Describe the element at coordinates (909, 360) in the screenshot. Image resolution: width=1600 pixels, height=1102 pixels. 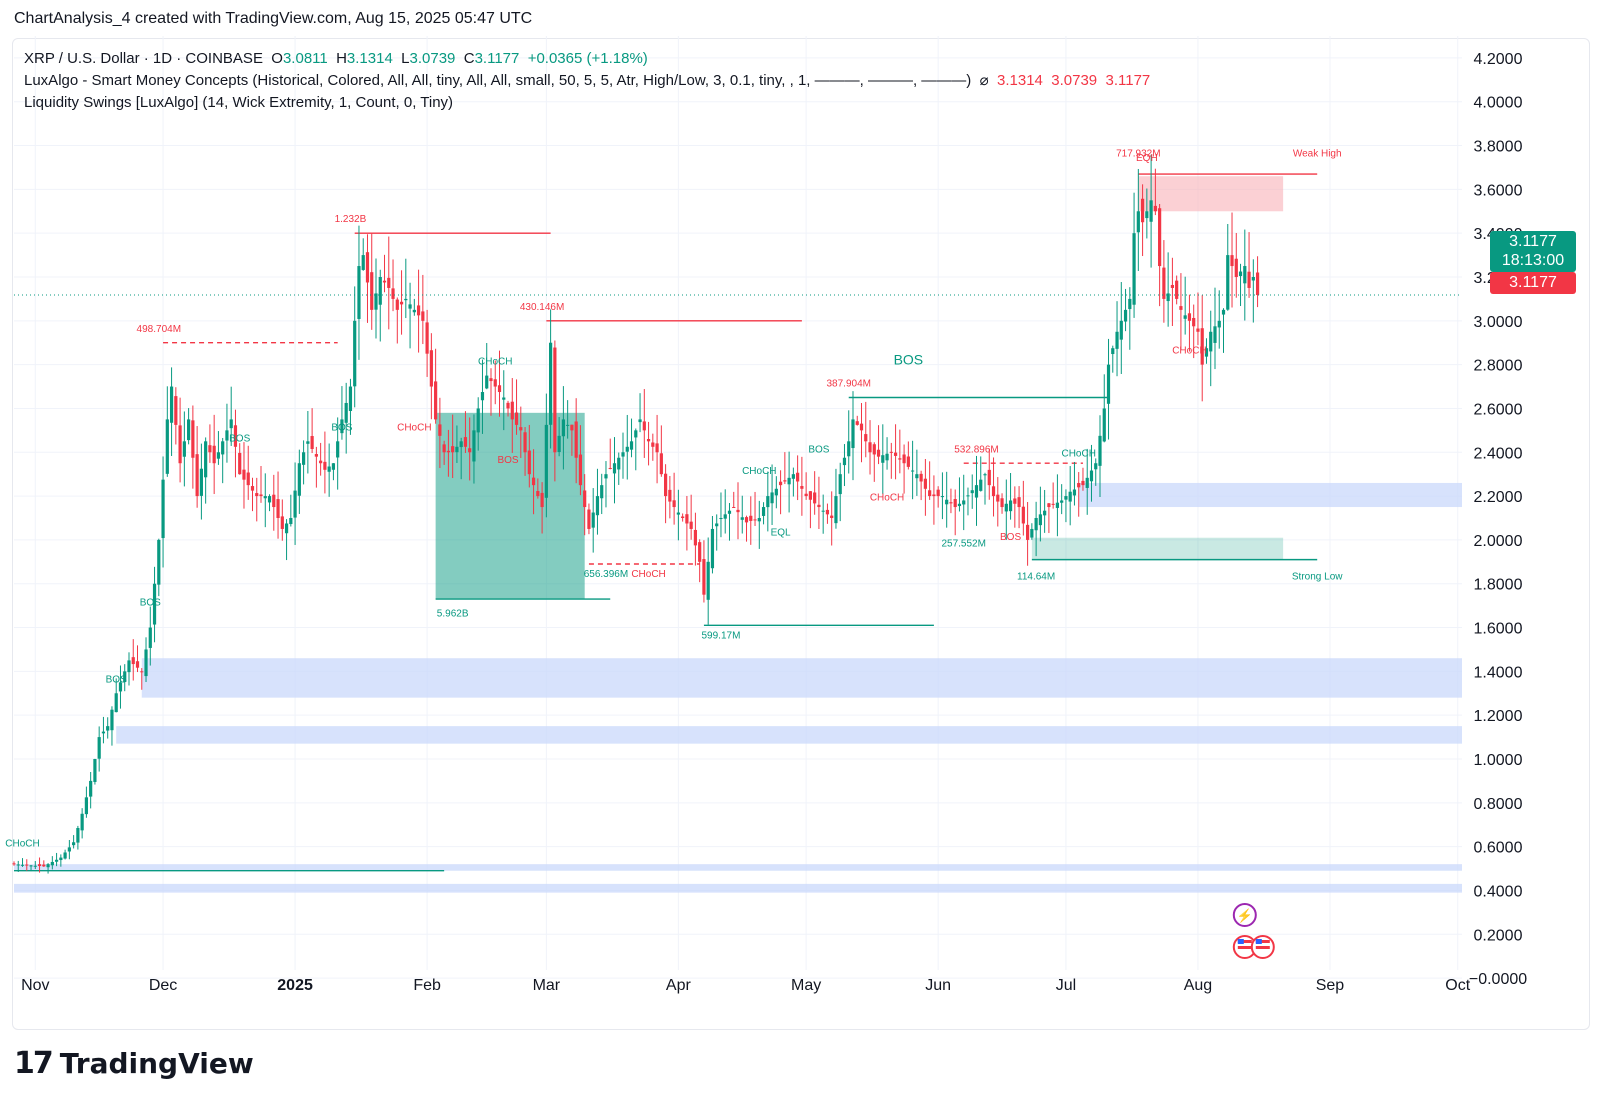
I see `chart-annotation: BOS` at that location.